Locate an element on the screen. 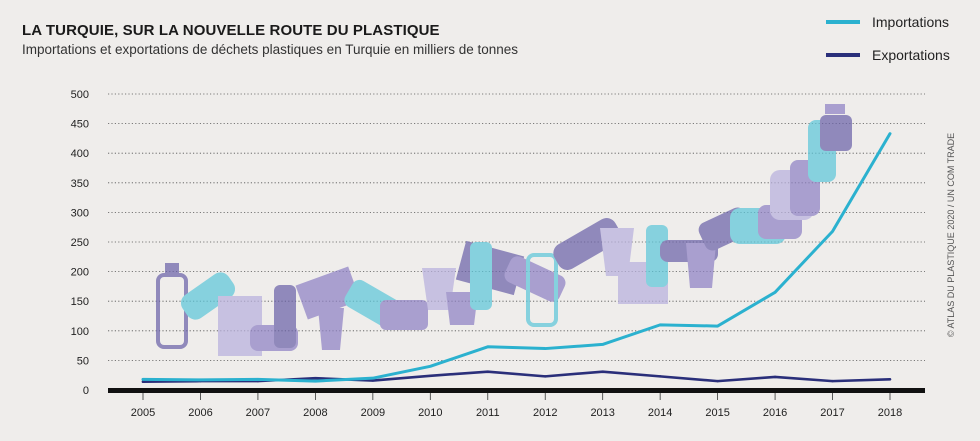  box-icon is located at coordinates (328, 293).